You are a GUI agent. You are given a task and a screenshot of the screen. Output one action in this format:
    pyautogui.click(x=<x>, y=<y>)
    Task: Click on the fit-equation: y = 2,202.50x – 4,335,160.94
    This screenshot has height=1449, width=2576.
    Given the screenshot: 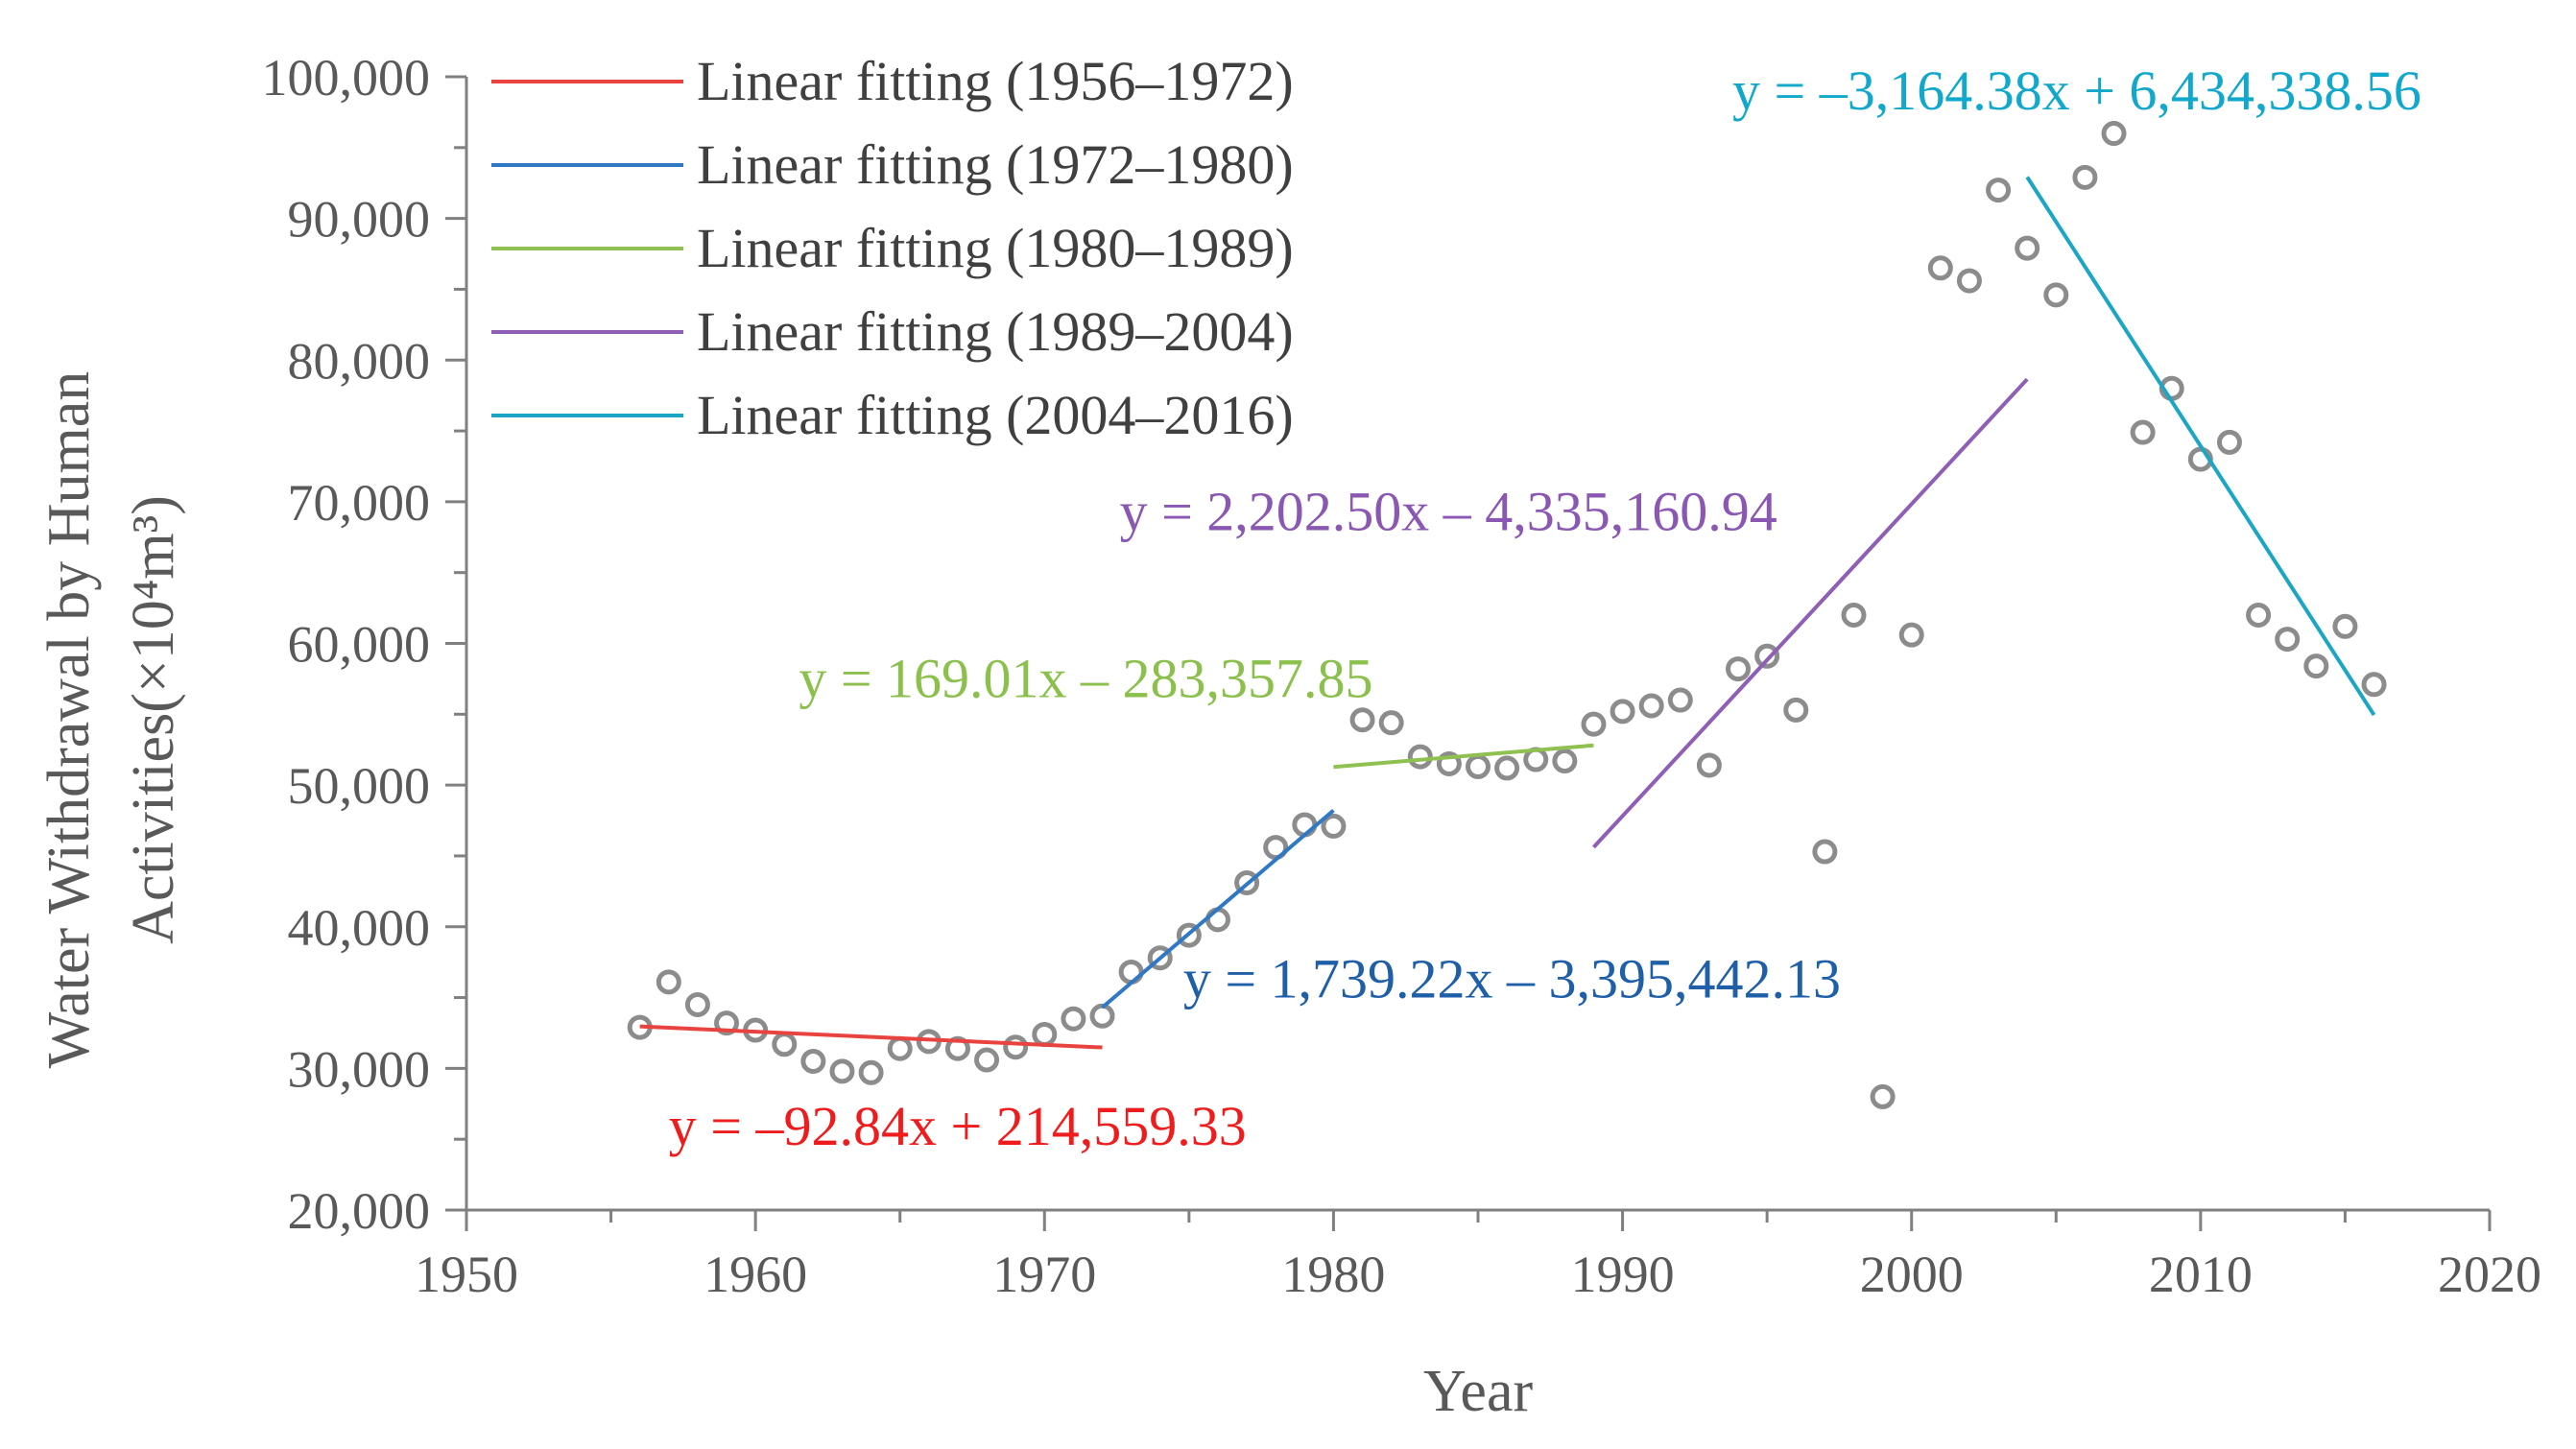 What is the action you would take?
    pyautogui.click(x=1448, y=511)
    